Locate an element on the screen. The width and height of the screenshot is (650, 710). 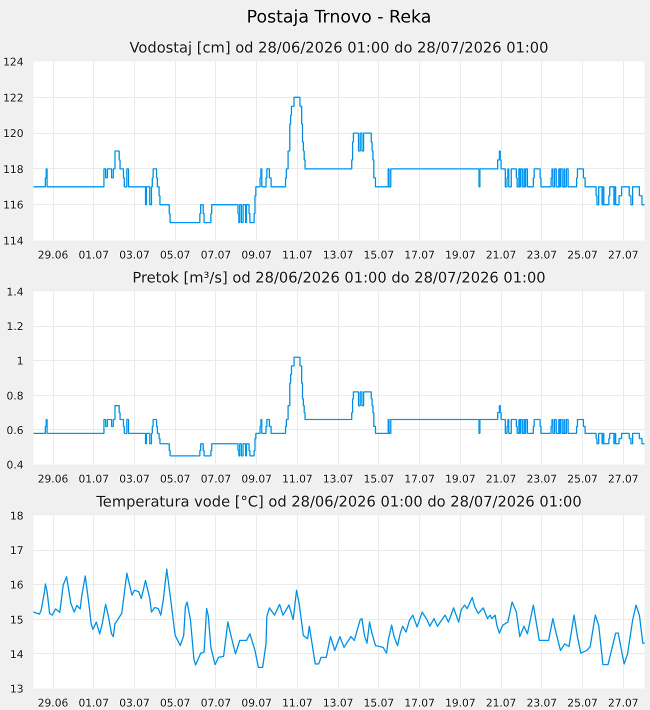
y-tick-label: 0.8 is located at coordinates (15, 395).